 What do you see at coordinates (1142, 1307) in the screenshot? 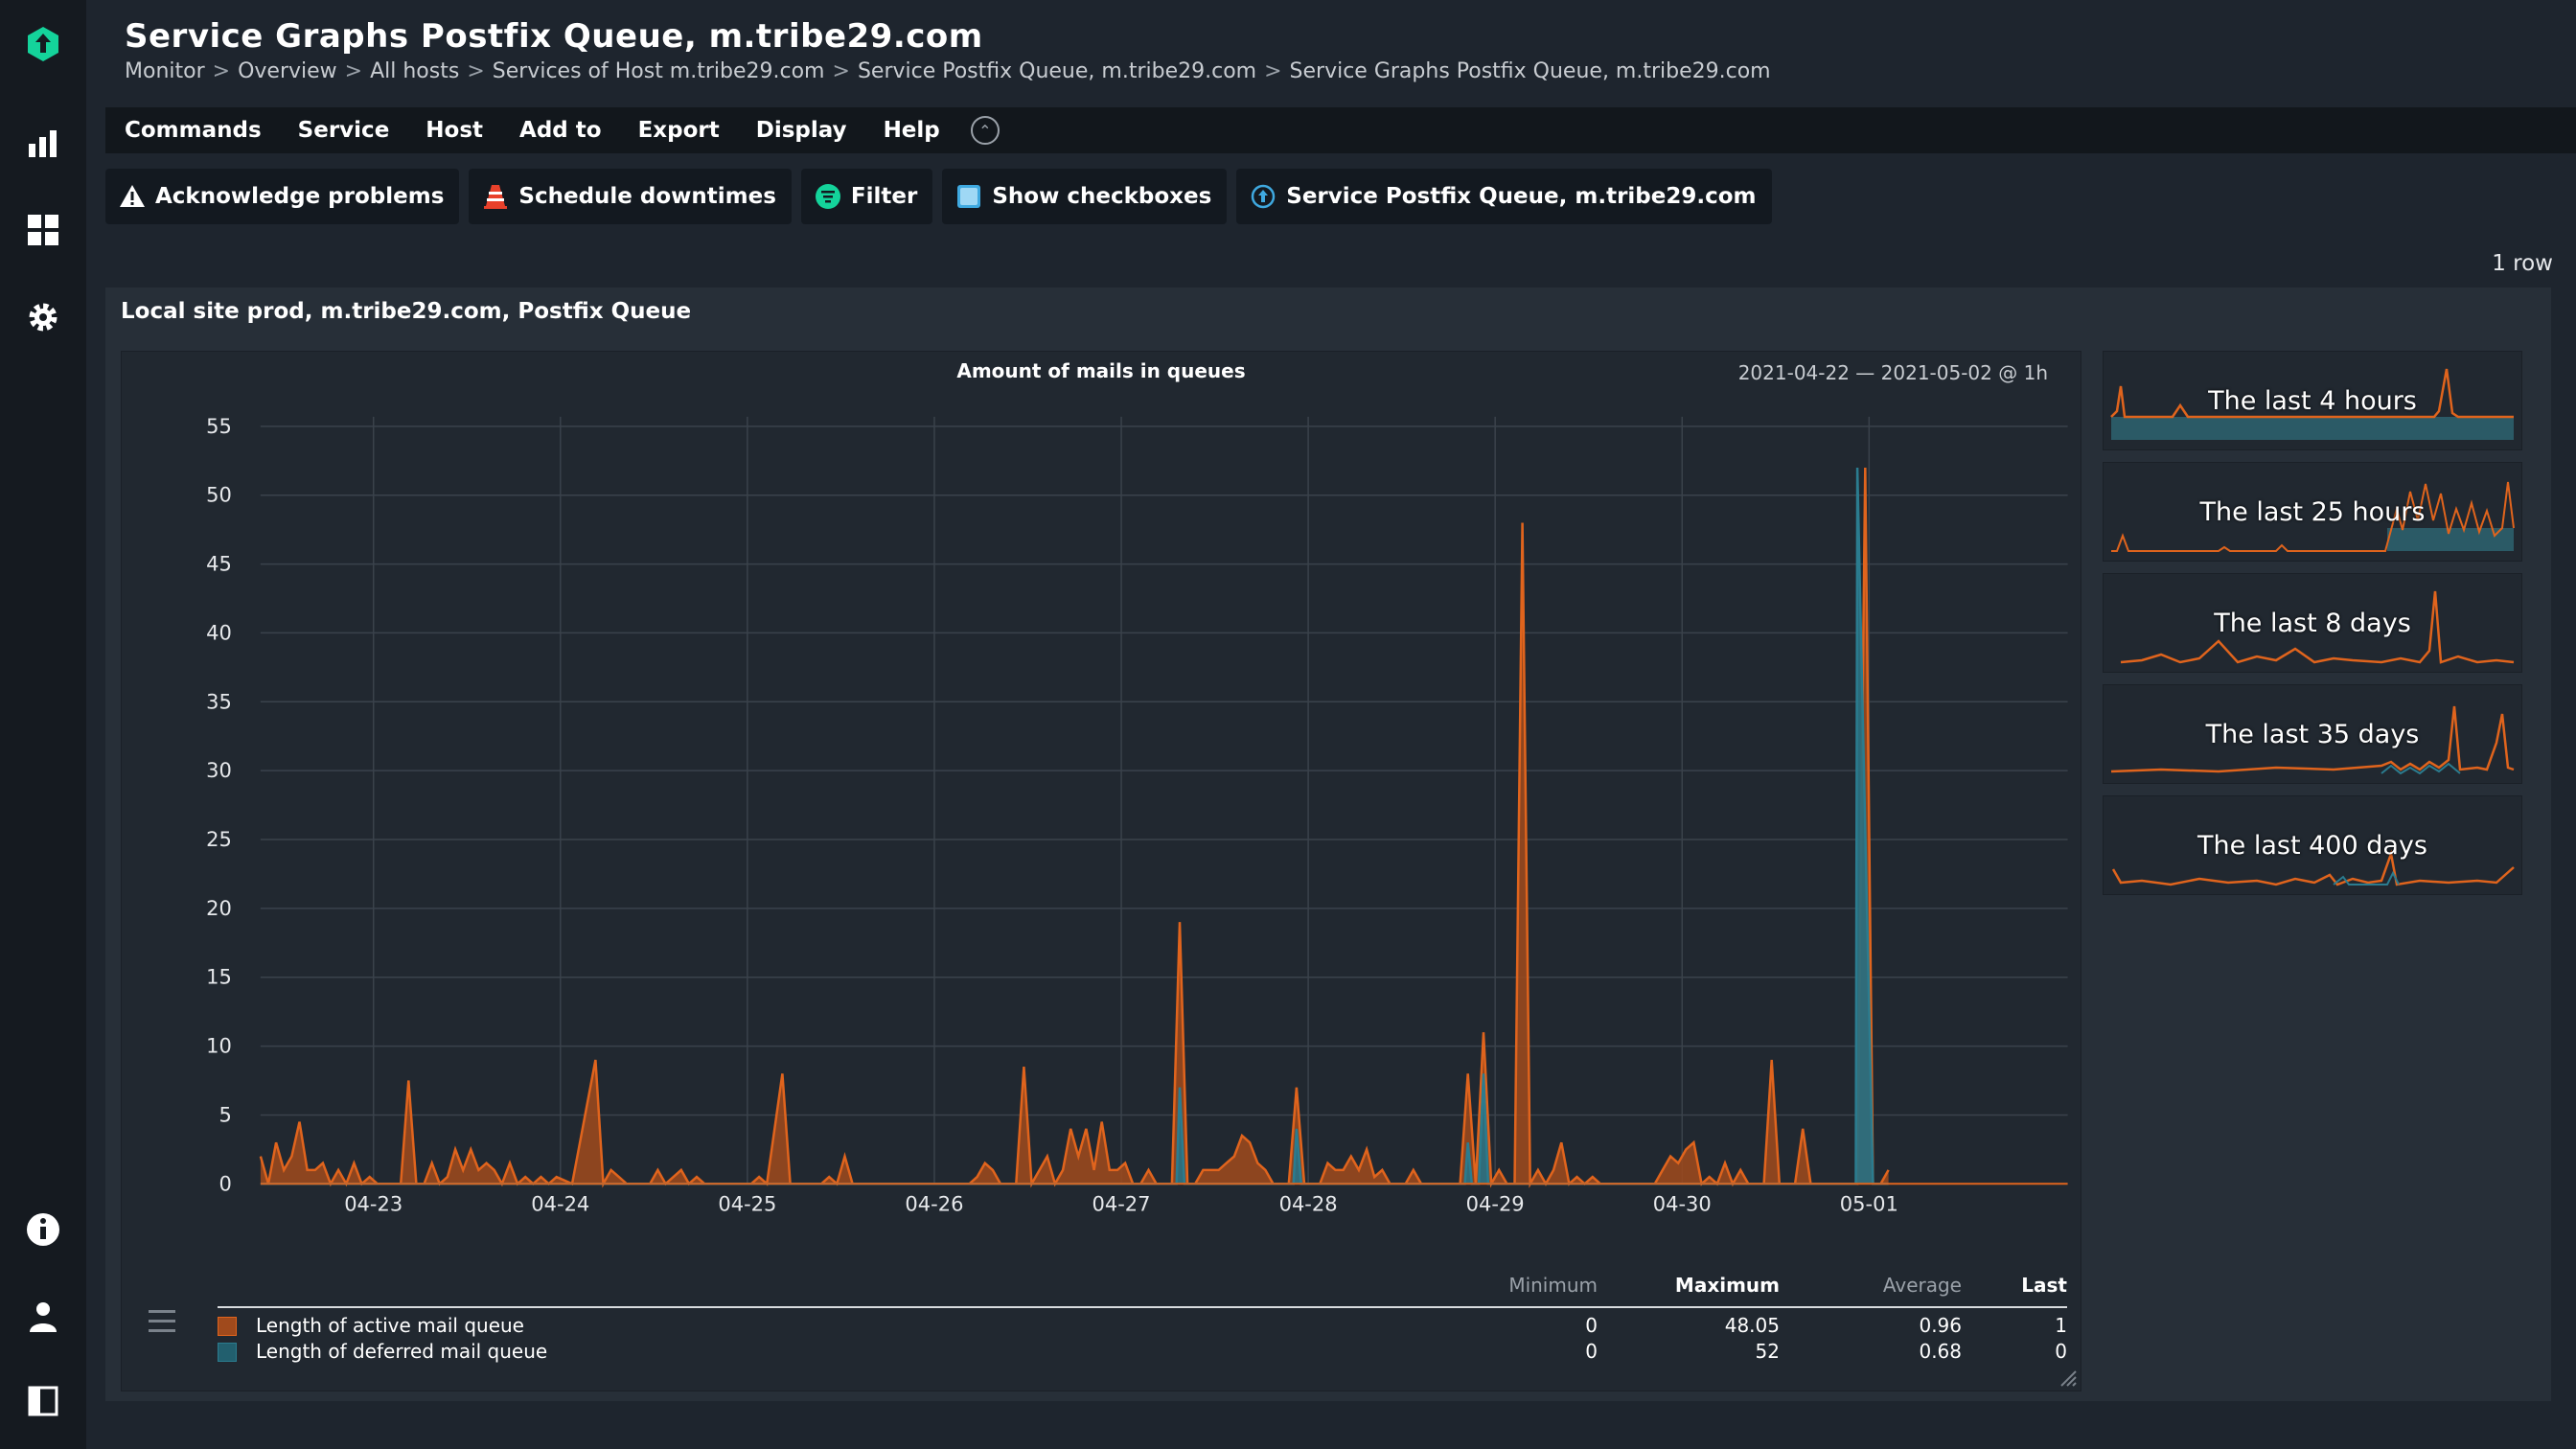
I see `legend-divider` at bounding box center [1142, 1307].